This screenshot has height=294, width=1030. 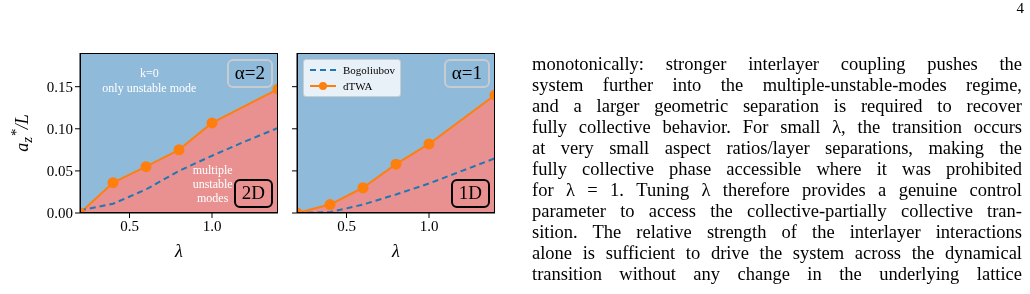 What do you see at coordinates (777, 106) in the screenshot?
I see `text: and a larger geometric separation is required to recover` at bounding box center [777, 106].